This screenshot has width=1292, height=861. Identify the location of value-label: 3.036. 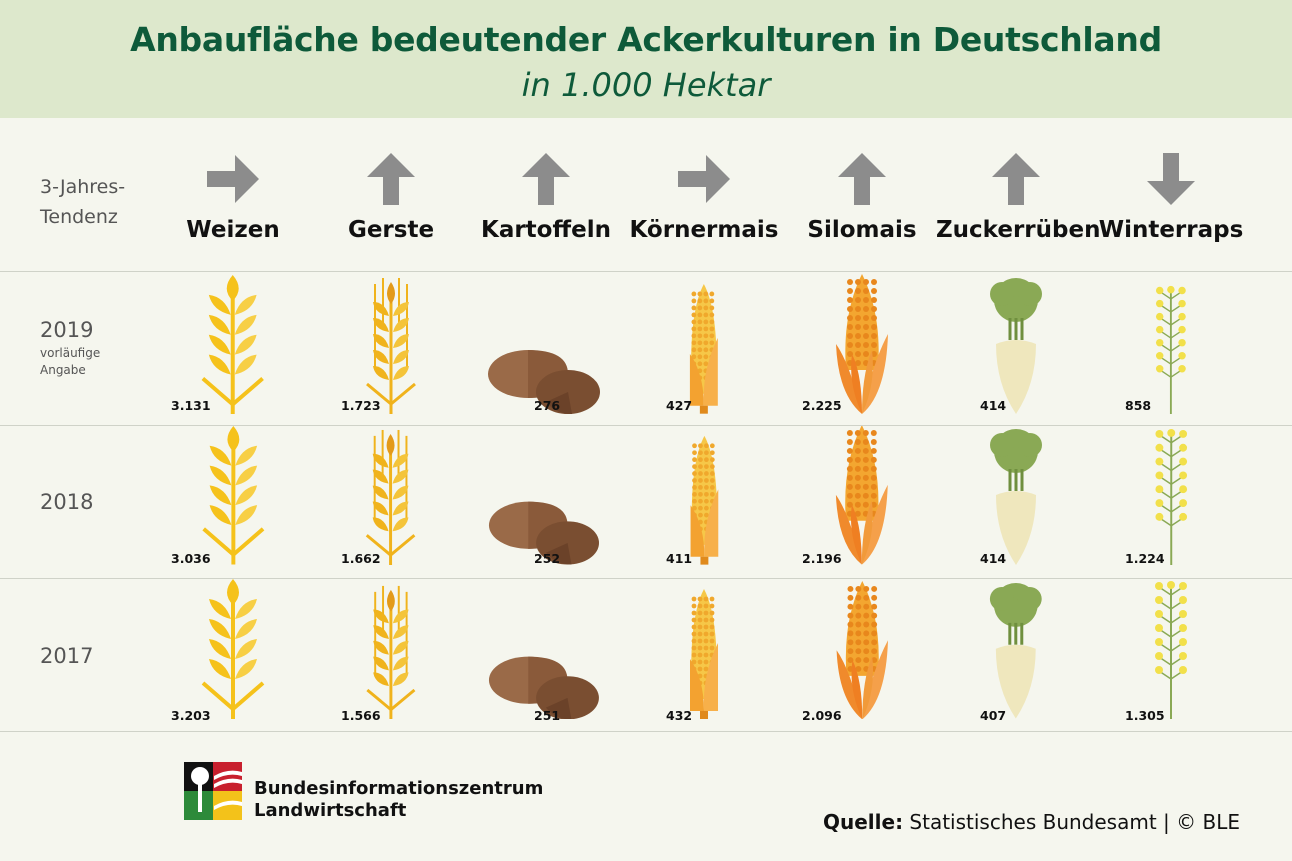
(191, 558).